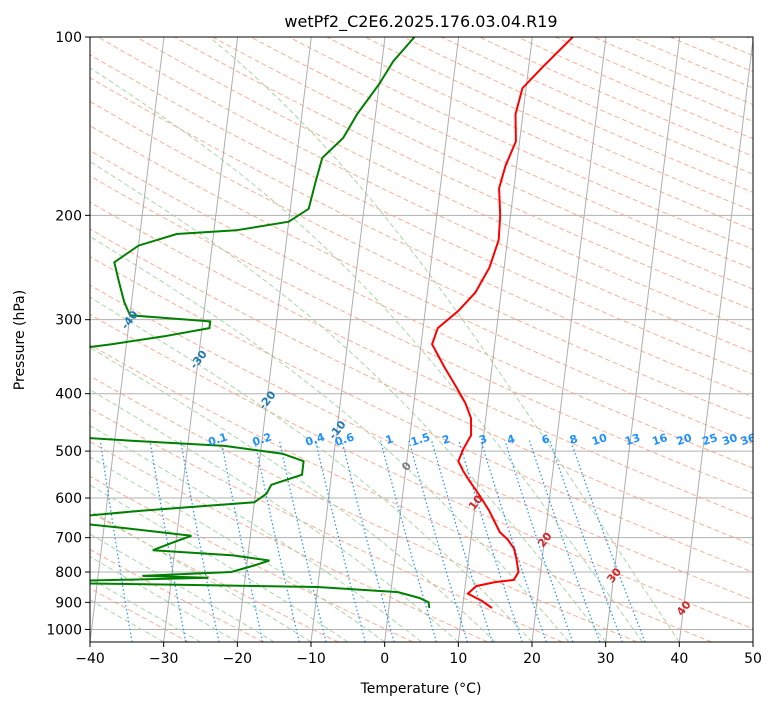 The height and width of the screenshot is (708, 775). Describe the element at coordinates (20, 340) in the screenshot. I see `y-axis-label: Pressure (hPa)` at that location.